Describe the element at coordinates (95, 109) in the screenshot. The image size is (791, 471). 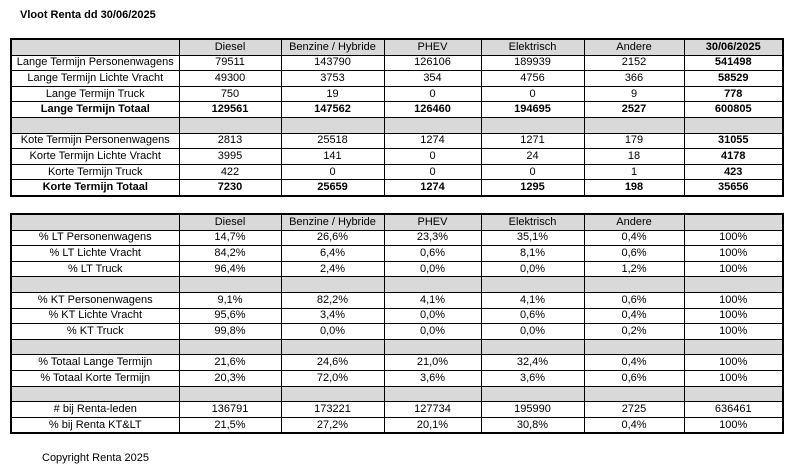
I see `row-label: Lange Termijn Totaal` at that location.